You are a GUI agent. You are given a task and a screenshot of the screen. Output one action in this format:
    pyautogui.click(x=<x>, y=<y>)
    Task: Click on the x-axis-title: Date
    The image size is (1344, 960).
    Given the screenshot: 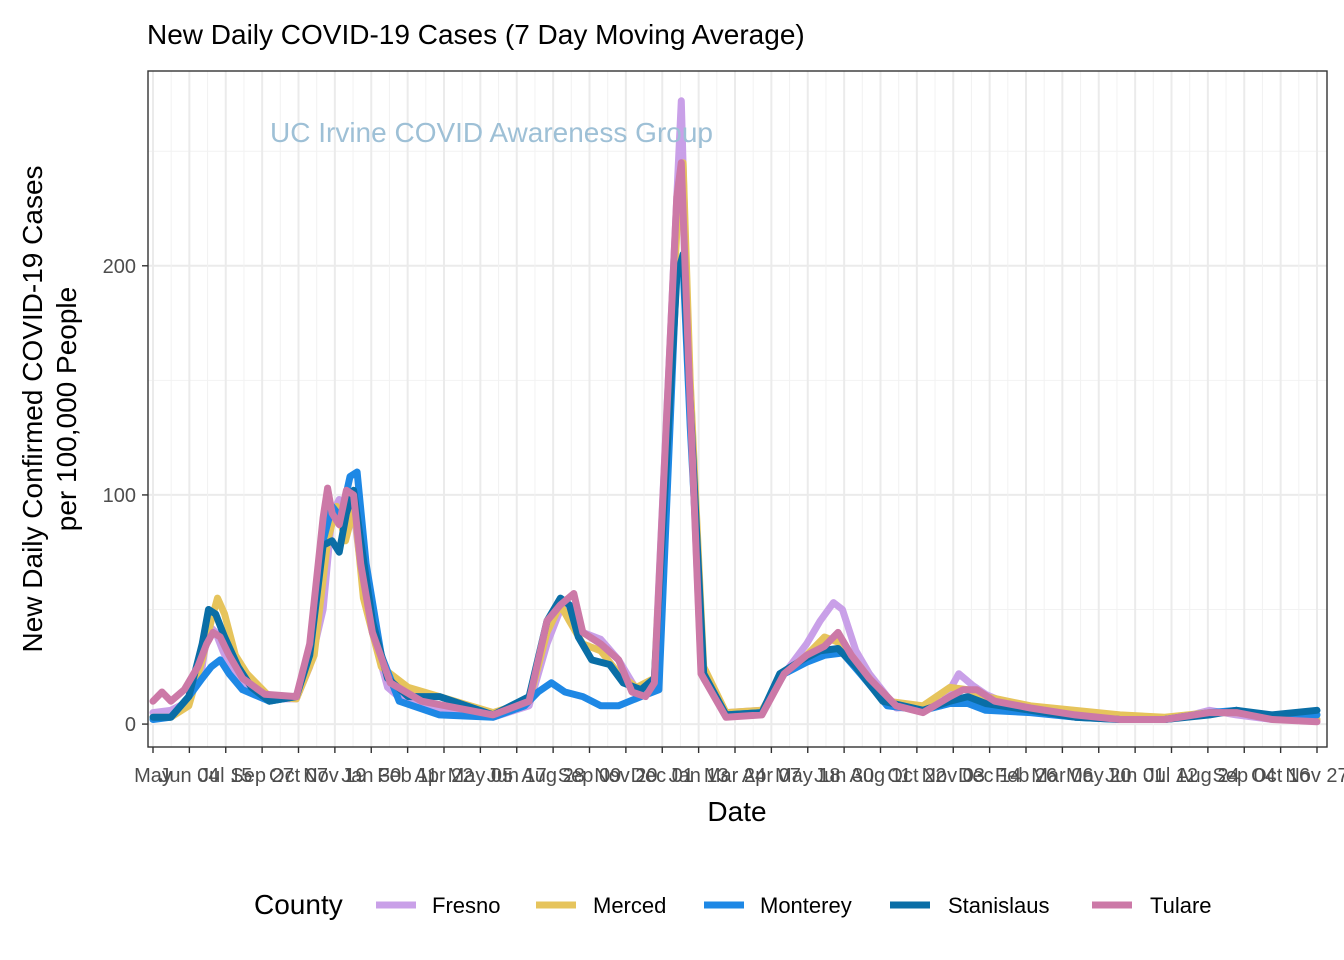 What is the action you would take?
    pyautogui.click(x=736, y=811)
    